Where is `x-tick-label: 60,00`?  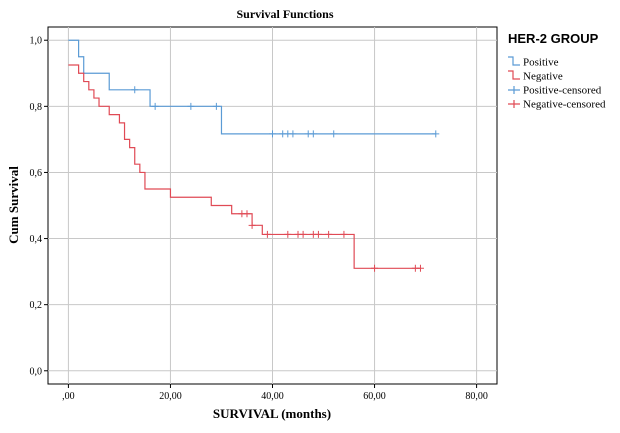 x-tick-label: 60,00 is located at coordinates (374, 396).